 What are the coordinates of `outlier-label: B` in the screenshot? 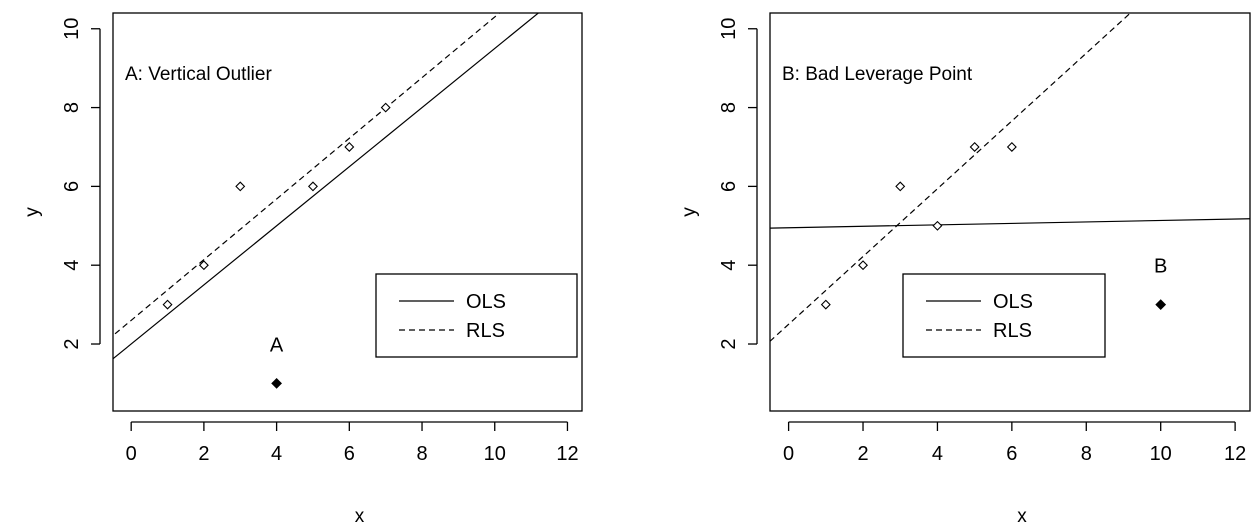 It's located at (1160, 267).